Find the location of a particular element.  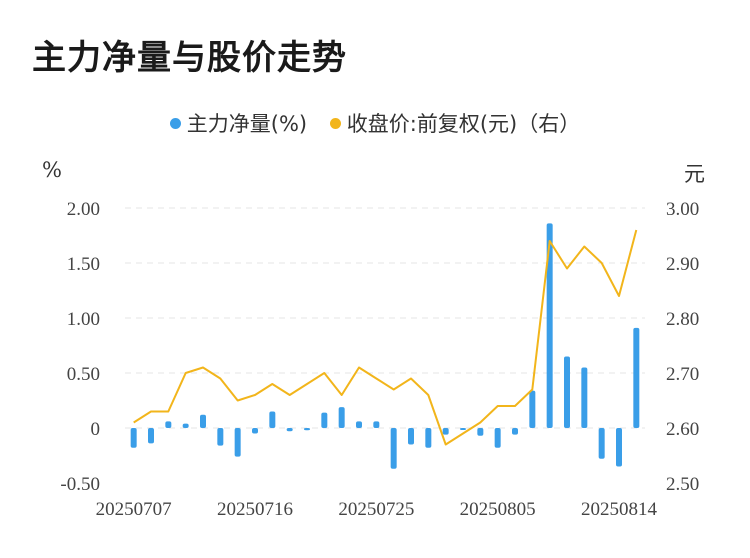

left-axis-unit: % is located at coordinates (52, 170).